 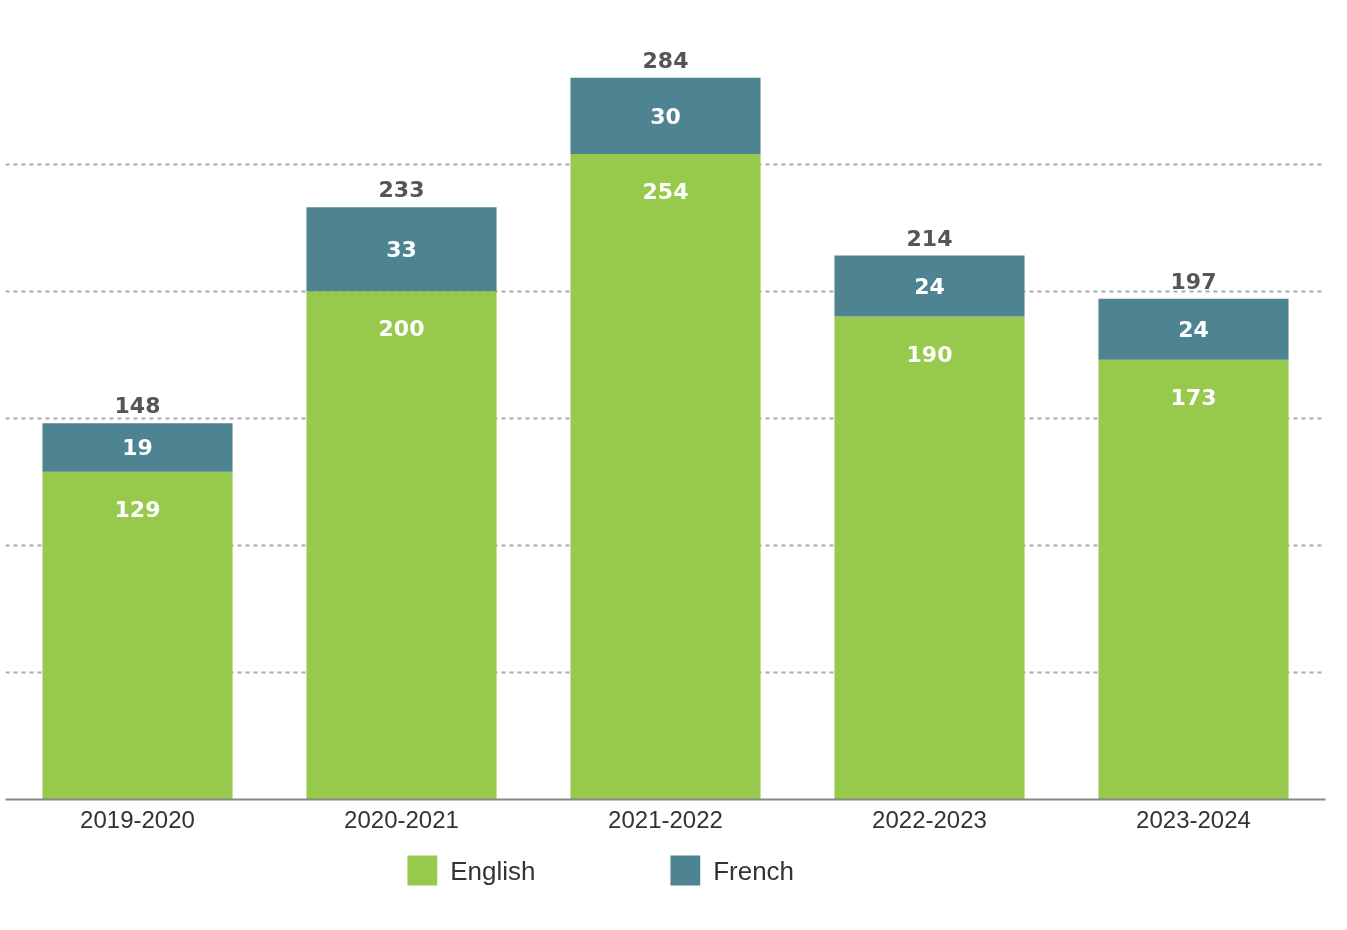 What do you see at coordinates (1193, 281) in the screenshot?
I see `total-label: 197` at bounding box center [1193, 281].